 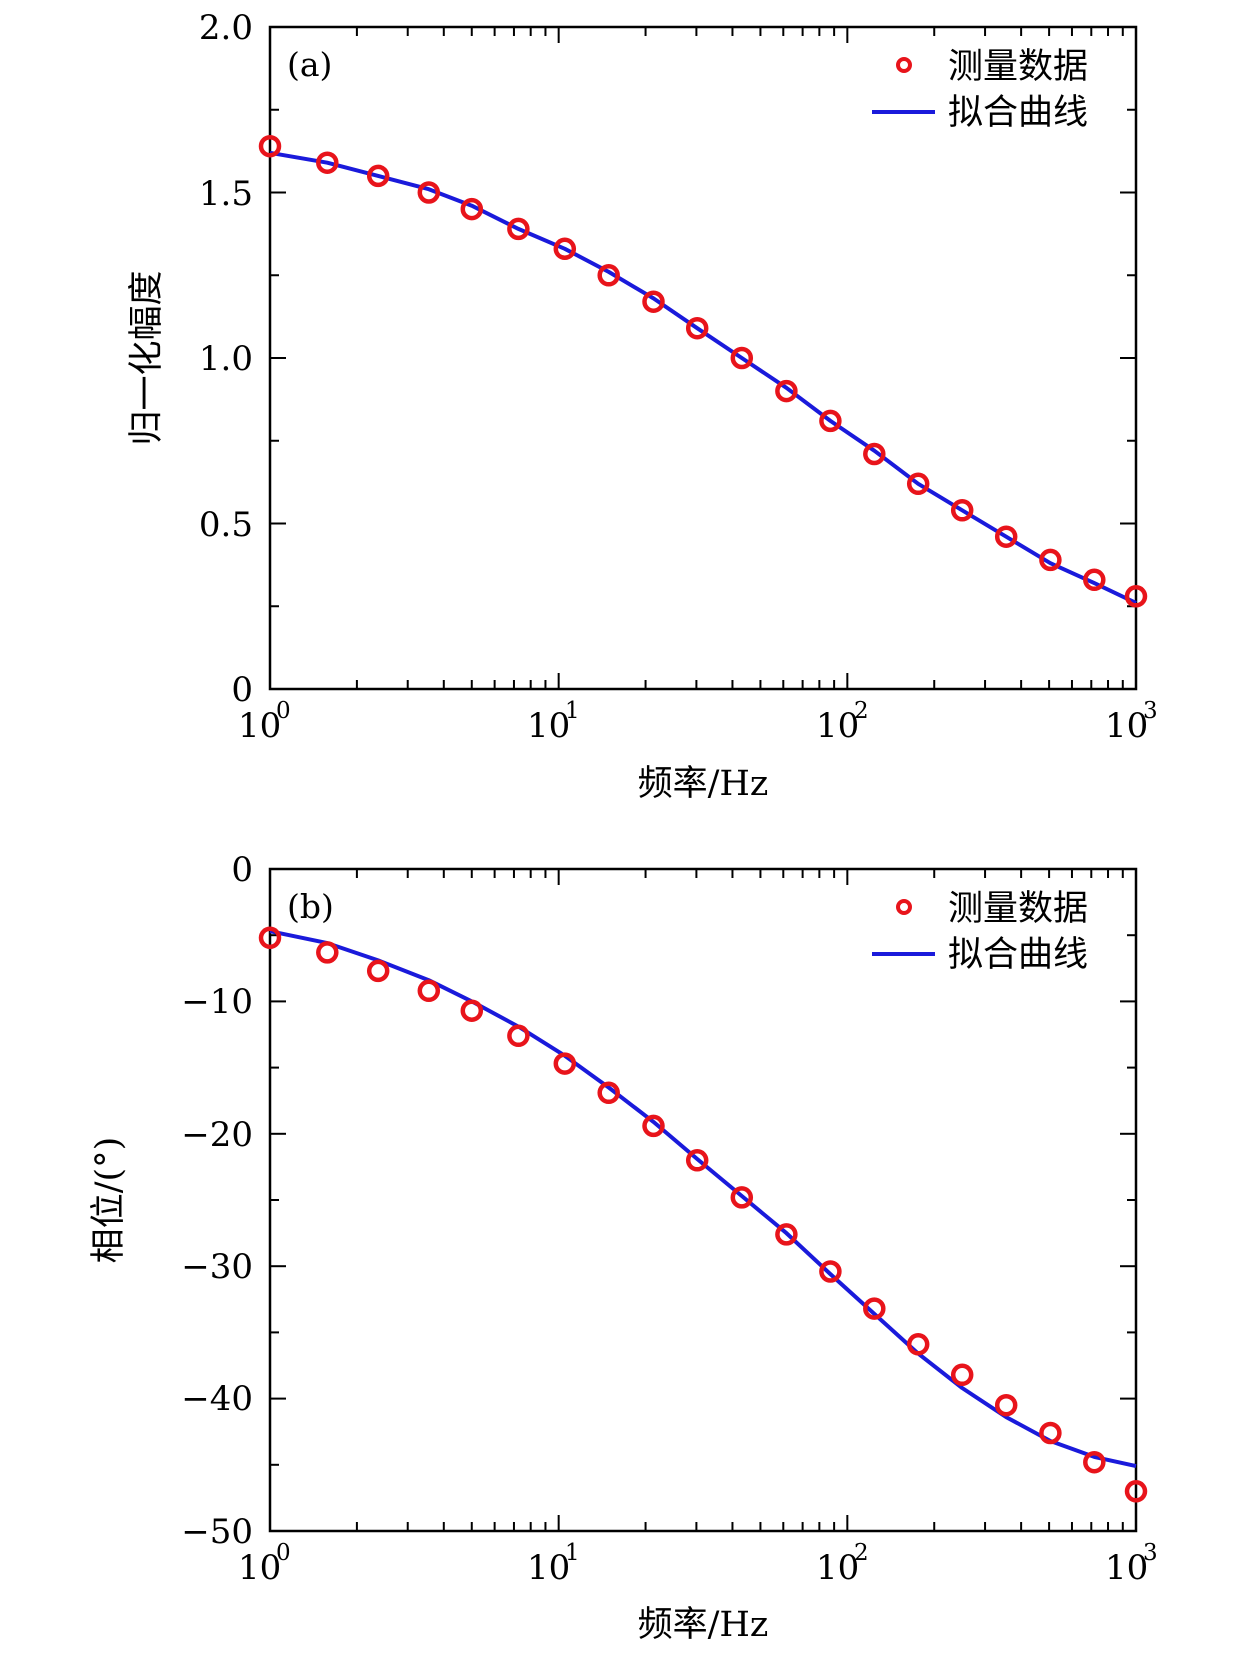 What do you see at coordinates (904, 907) in the screenshot?
I see `legend-marker-measured-b` at bounding box center [904, 907].